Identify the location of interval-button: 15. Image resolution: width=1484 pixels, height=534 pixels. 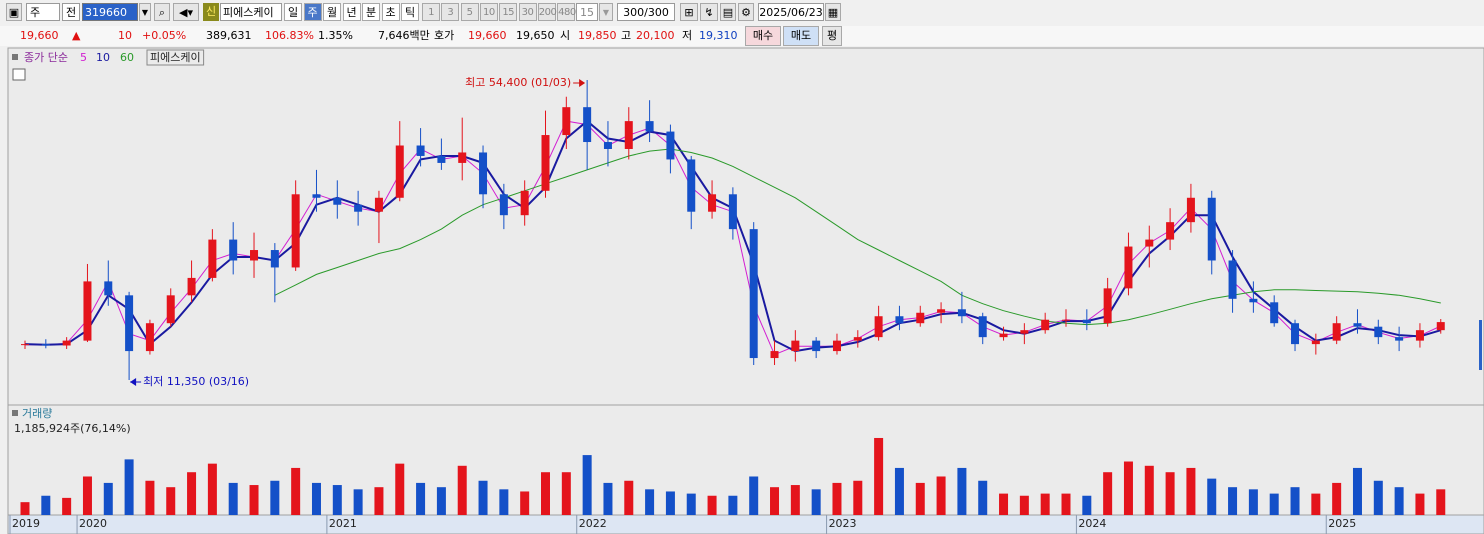
(508, 12).